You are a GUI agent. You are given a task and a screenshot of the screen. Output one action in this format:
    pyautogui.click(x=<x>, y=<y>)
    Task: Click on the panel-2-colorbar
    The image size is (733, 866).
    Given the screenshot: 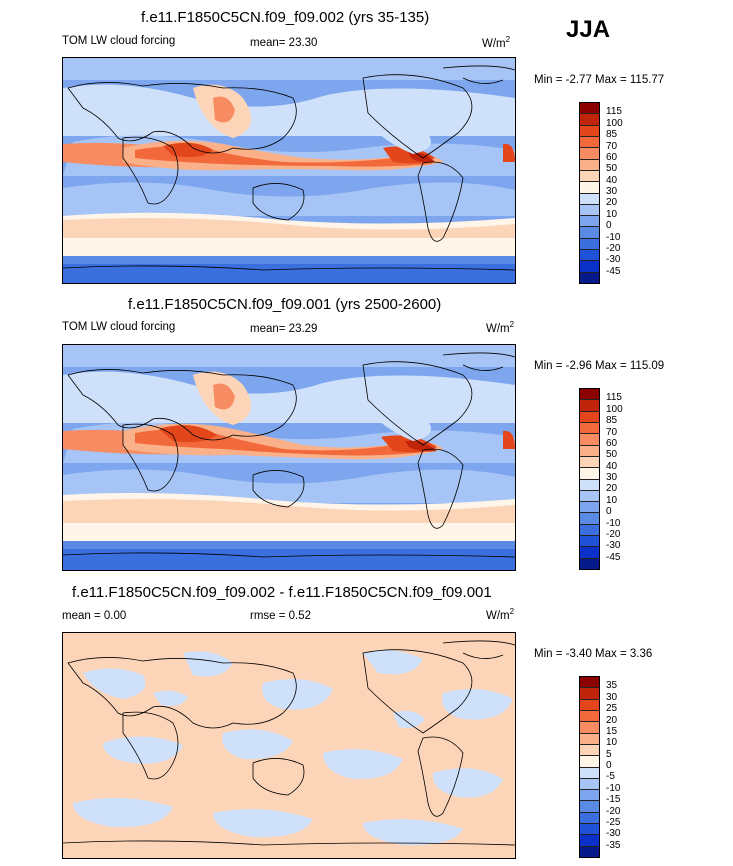 What is the action you would take?
    pyautogui.click(x=589, y=479)
    